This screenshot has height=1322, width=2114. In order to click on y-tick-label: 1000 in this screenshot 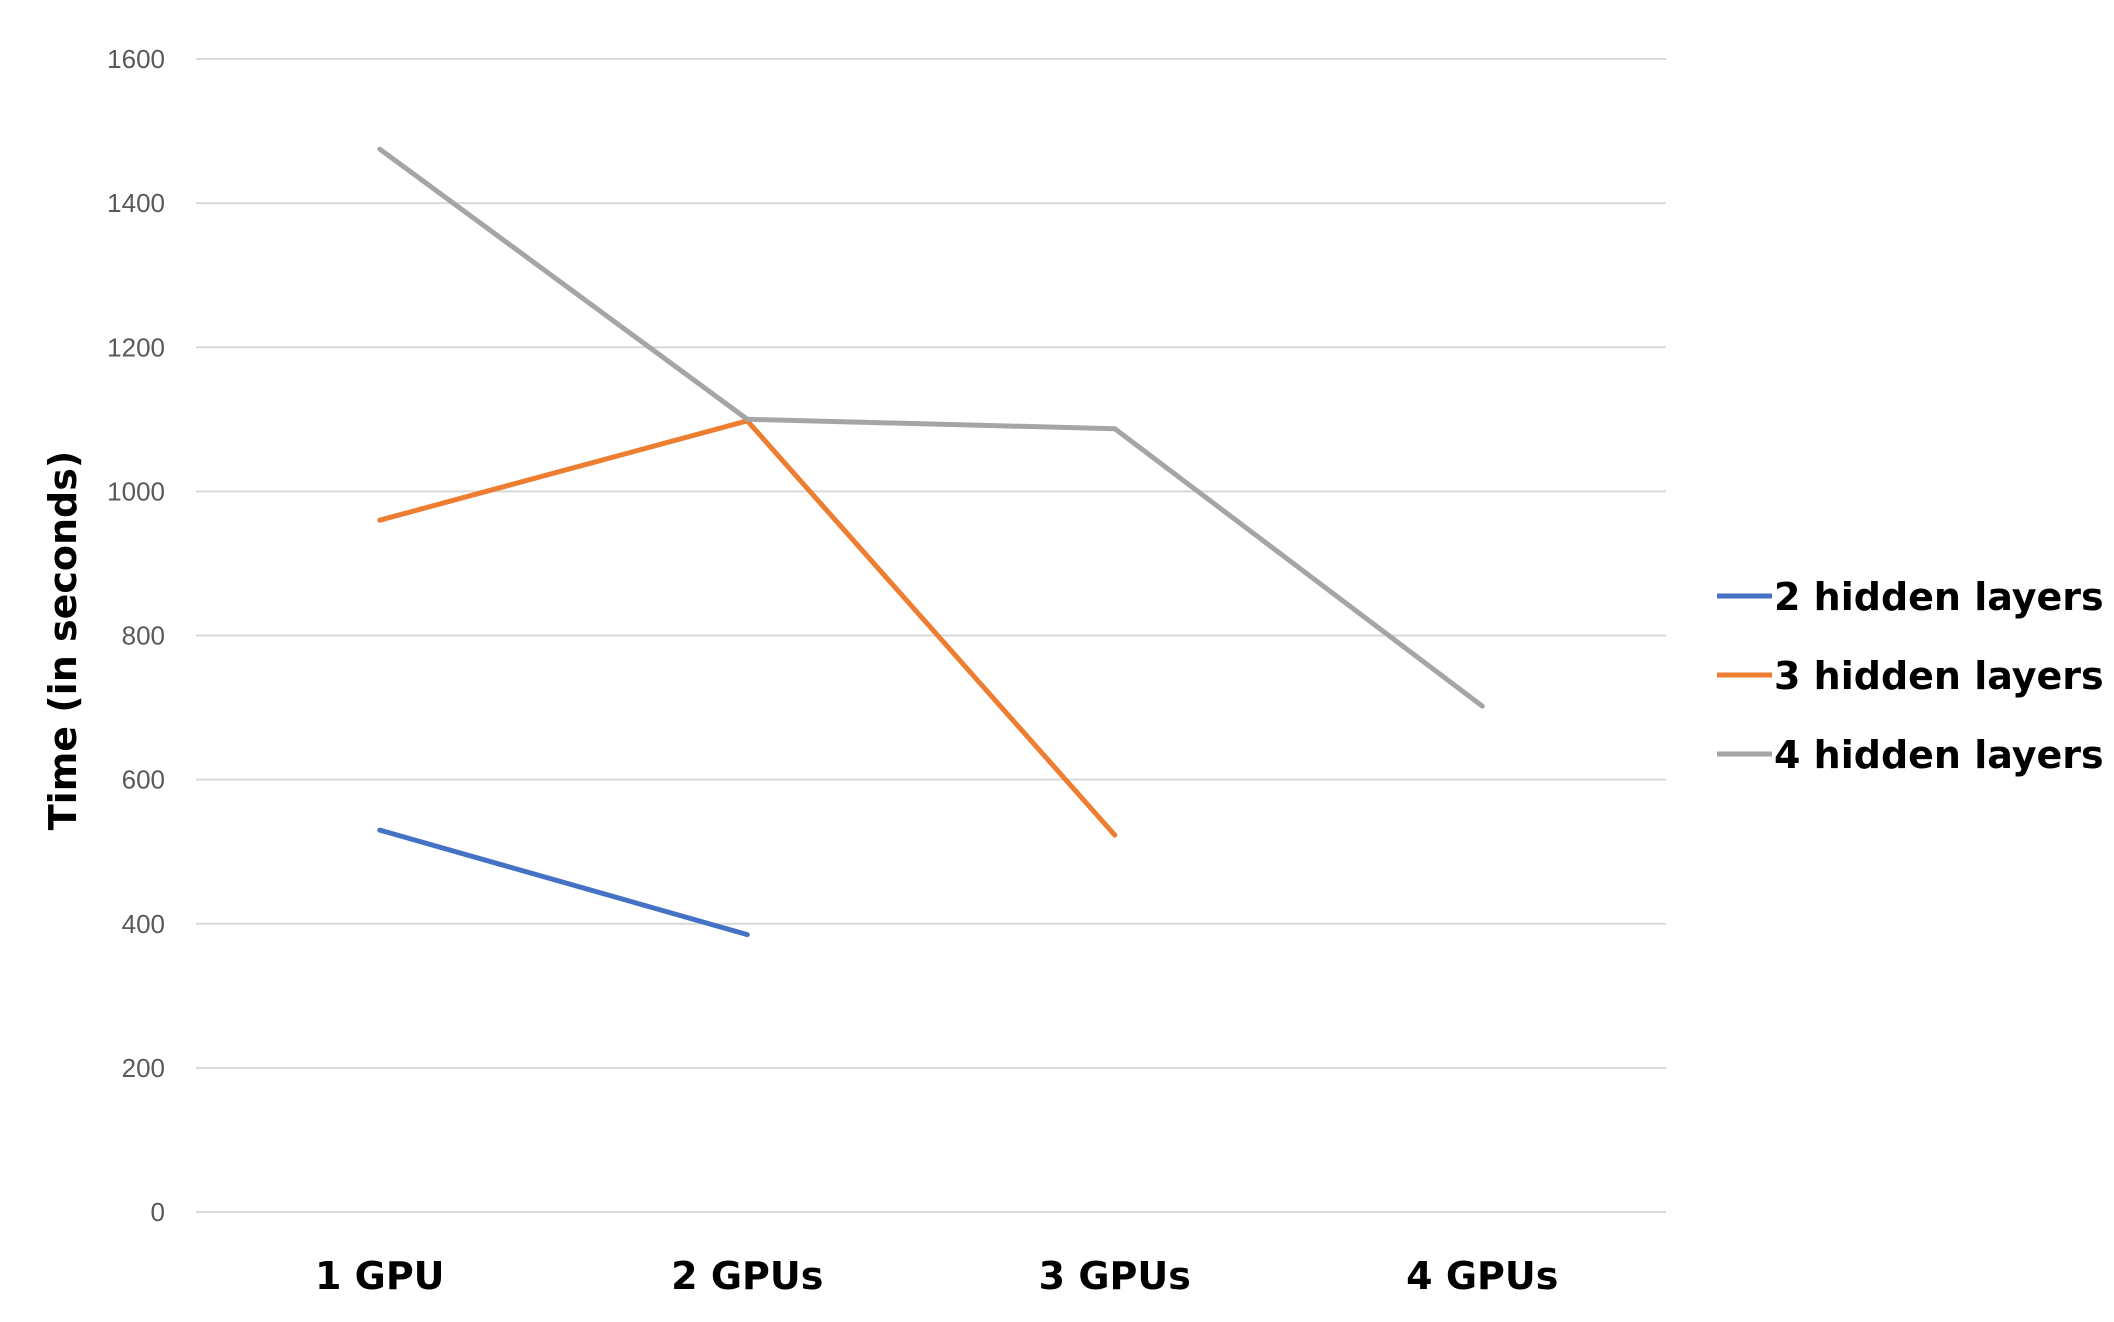, I will do `click(136, 491)`.